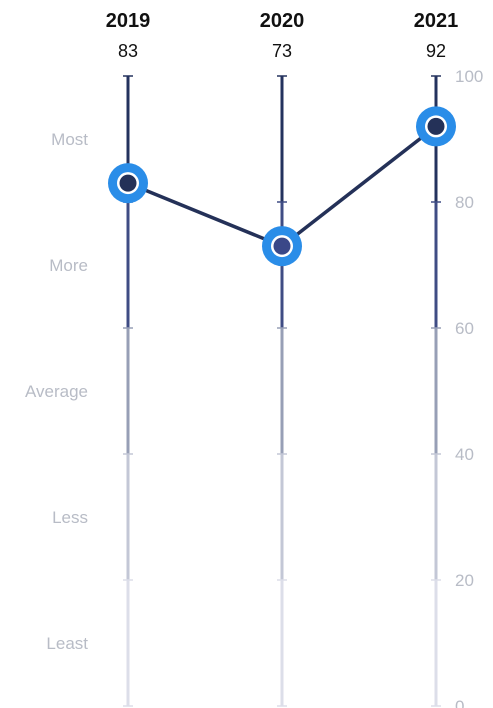  I want to click on band-label: Less, so click(70, 517).